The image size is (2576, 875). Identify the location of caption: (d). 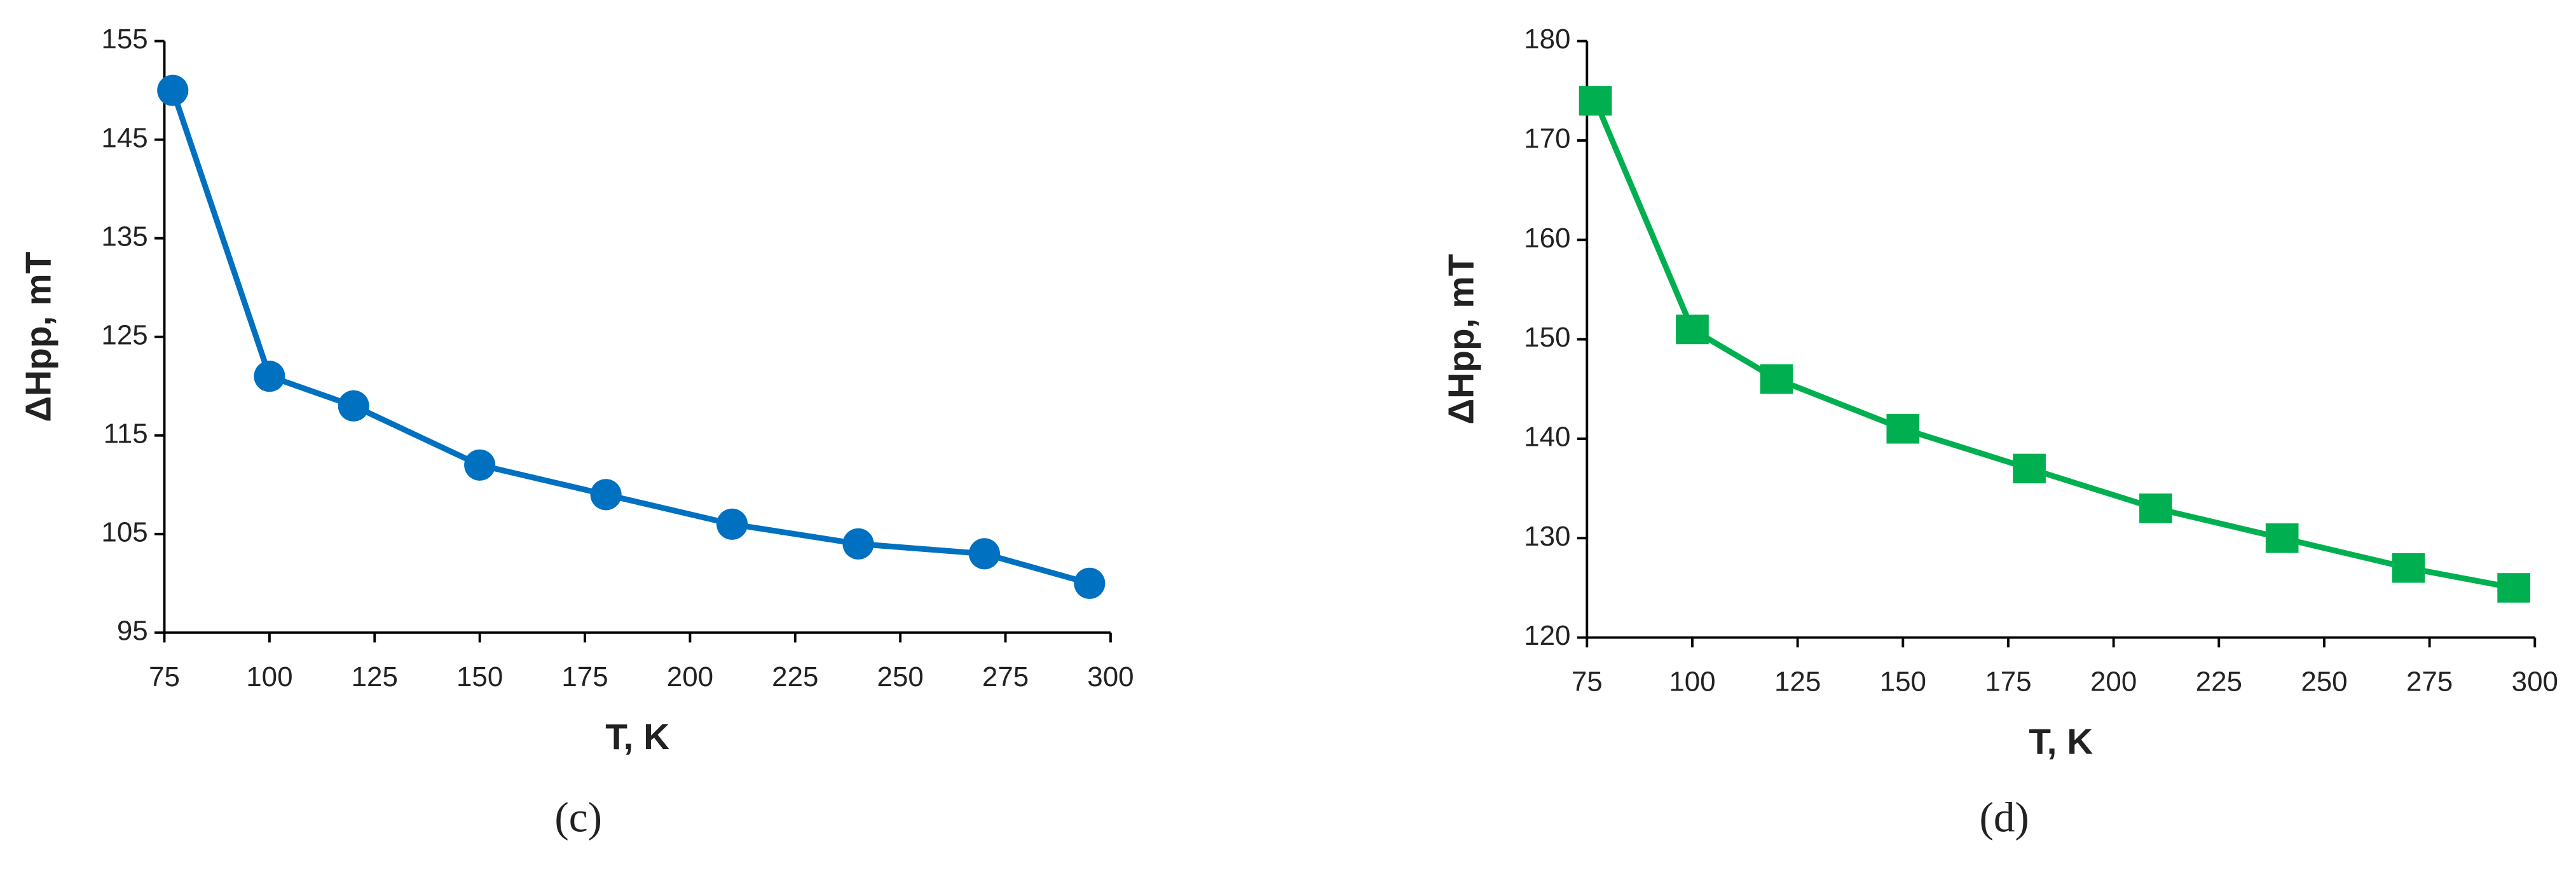
(2004, 817).